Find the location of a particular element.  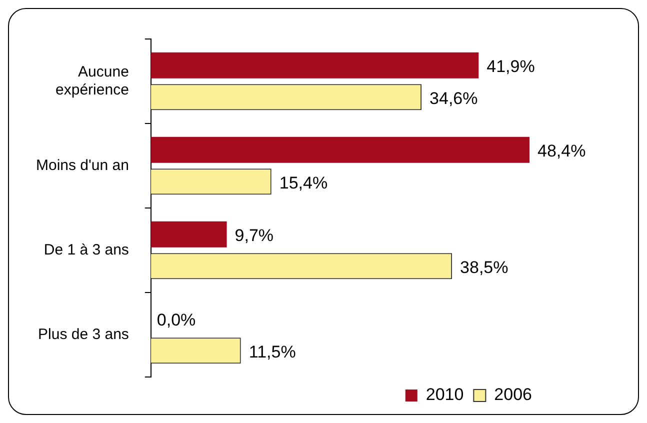

y-tick-label: Plus de 3 ans is located at coordinates (83, 334).